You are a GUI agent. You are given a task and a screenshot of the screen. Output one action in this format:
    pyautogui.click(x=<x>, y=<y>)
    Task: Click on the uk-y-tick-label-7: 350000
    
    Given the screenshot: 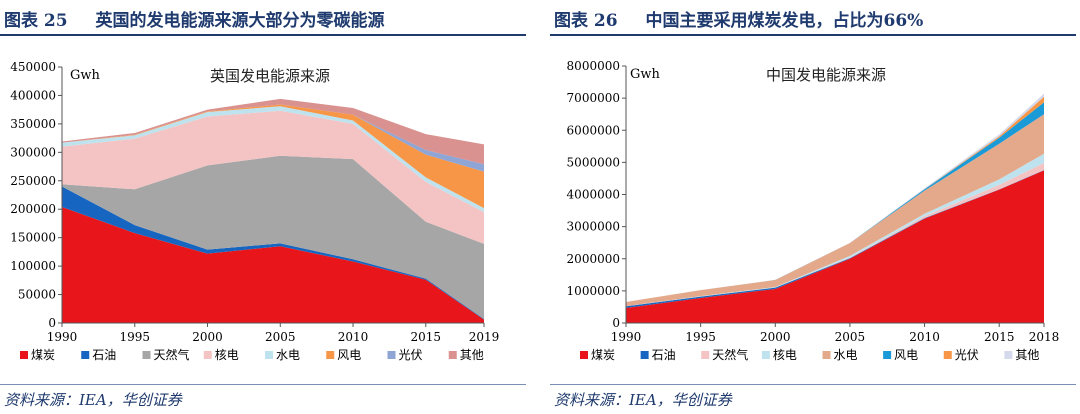 What is the action you would take?
    pyautogui.click(x=33, y=124)
    